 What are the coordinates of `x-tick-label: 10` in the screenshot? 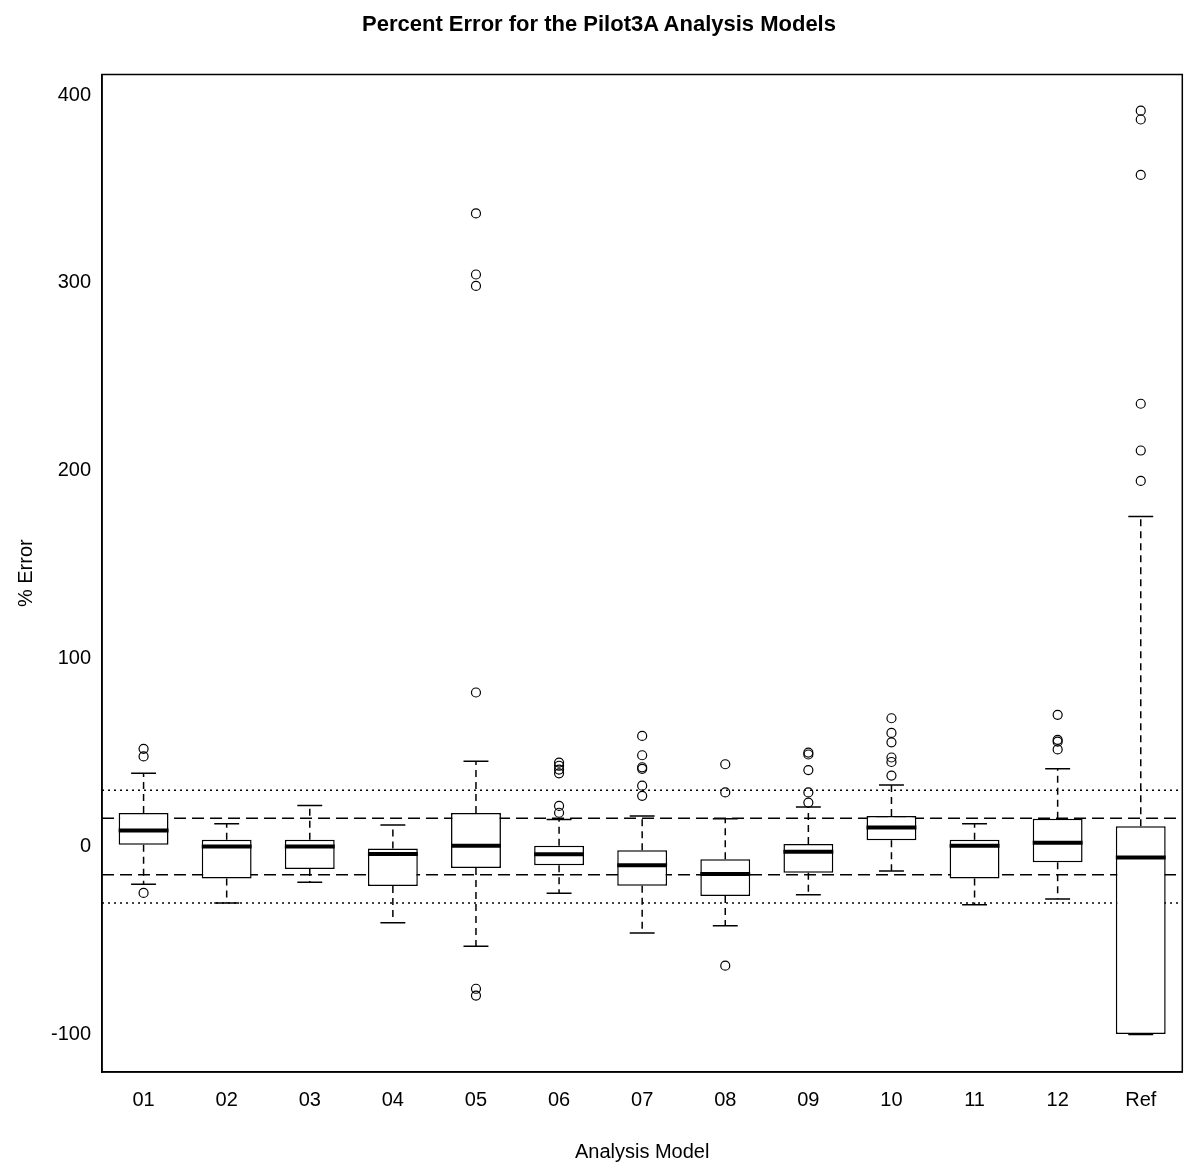 It's located at (891, 1098).